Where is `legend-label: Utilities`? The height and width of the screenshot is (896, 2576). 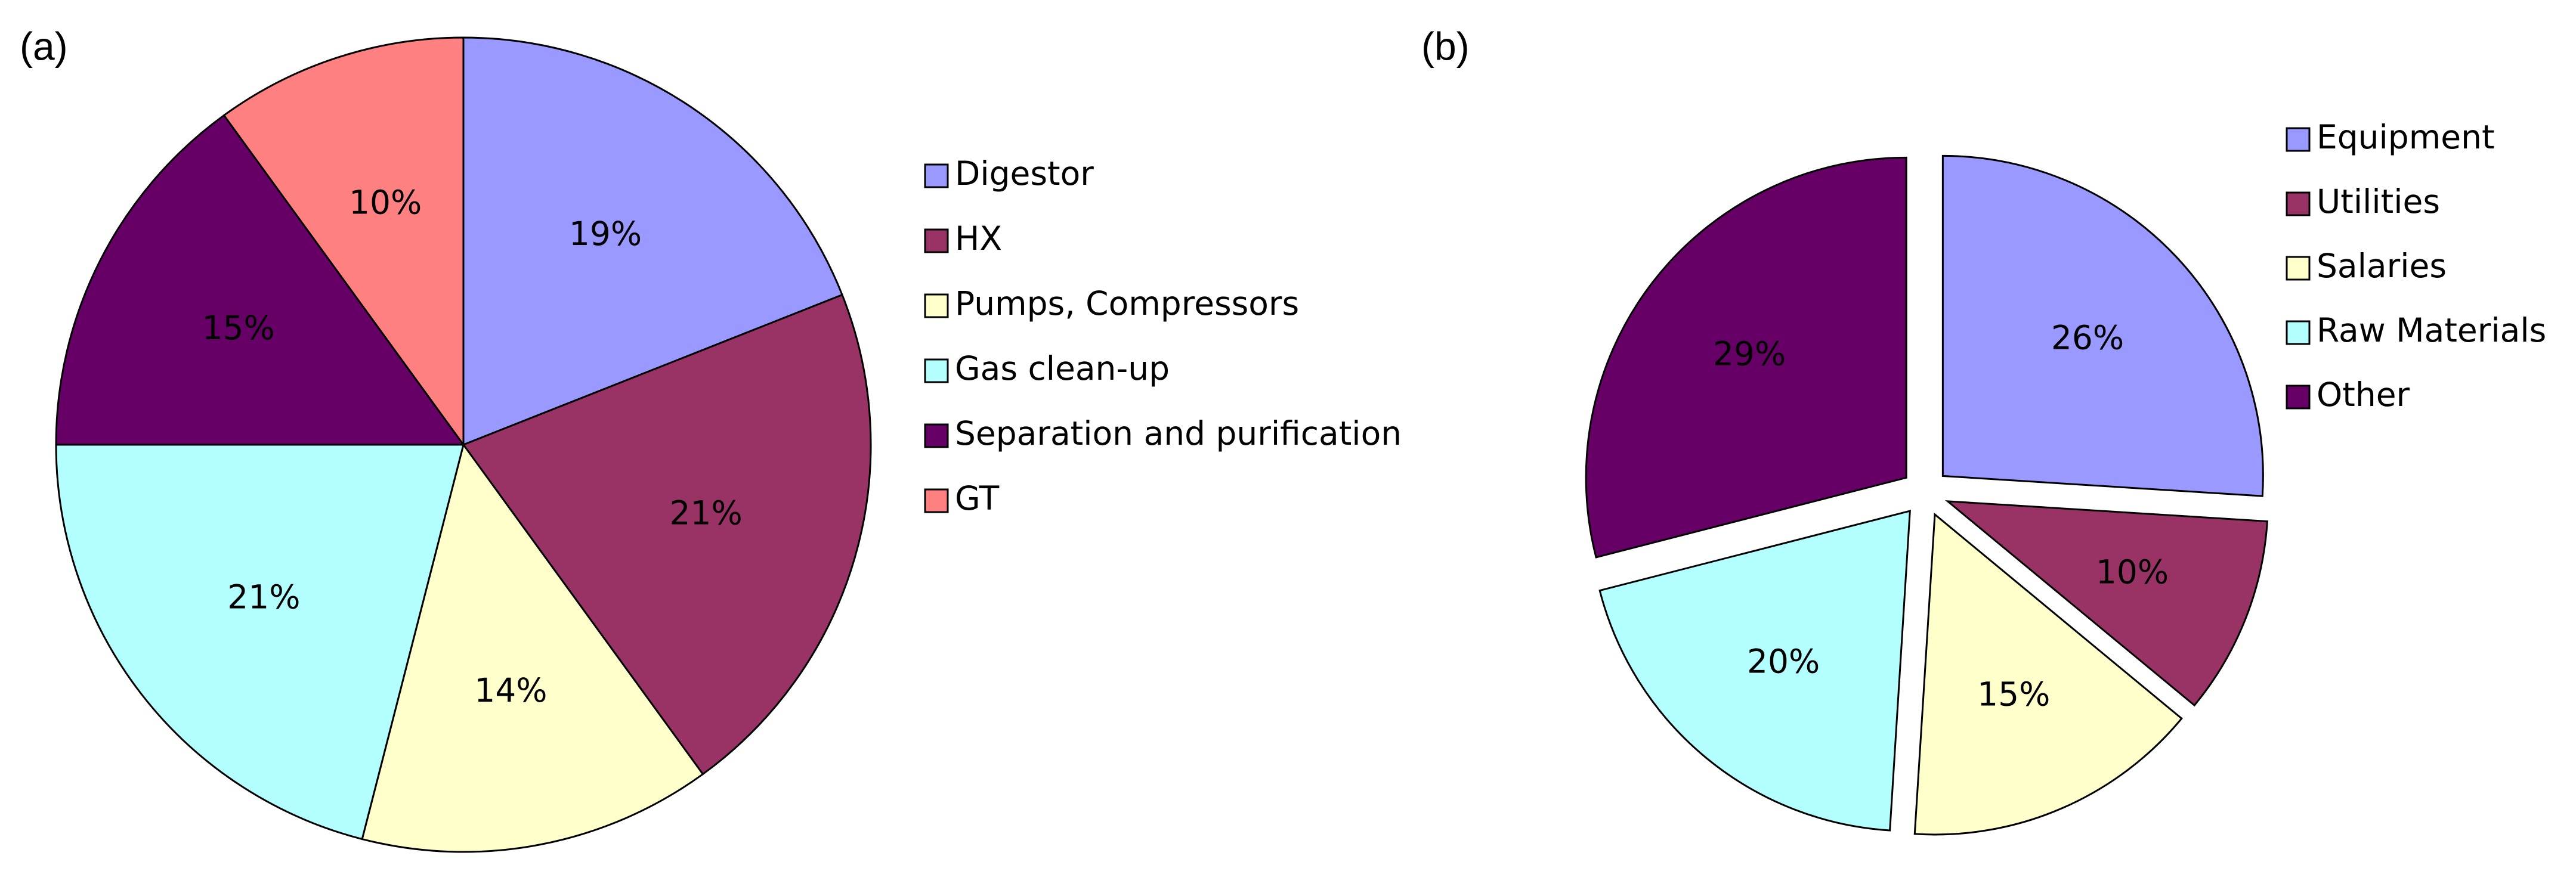 legend-label: Utilities is located at coordinates (2378, 201).